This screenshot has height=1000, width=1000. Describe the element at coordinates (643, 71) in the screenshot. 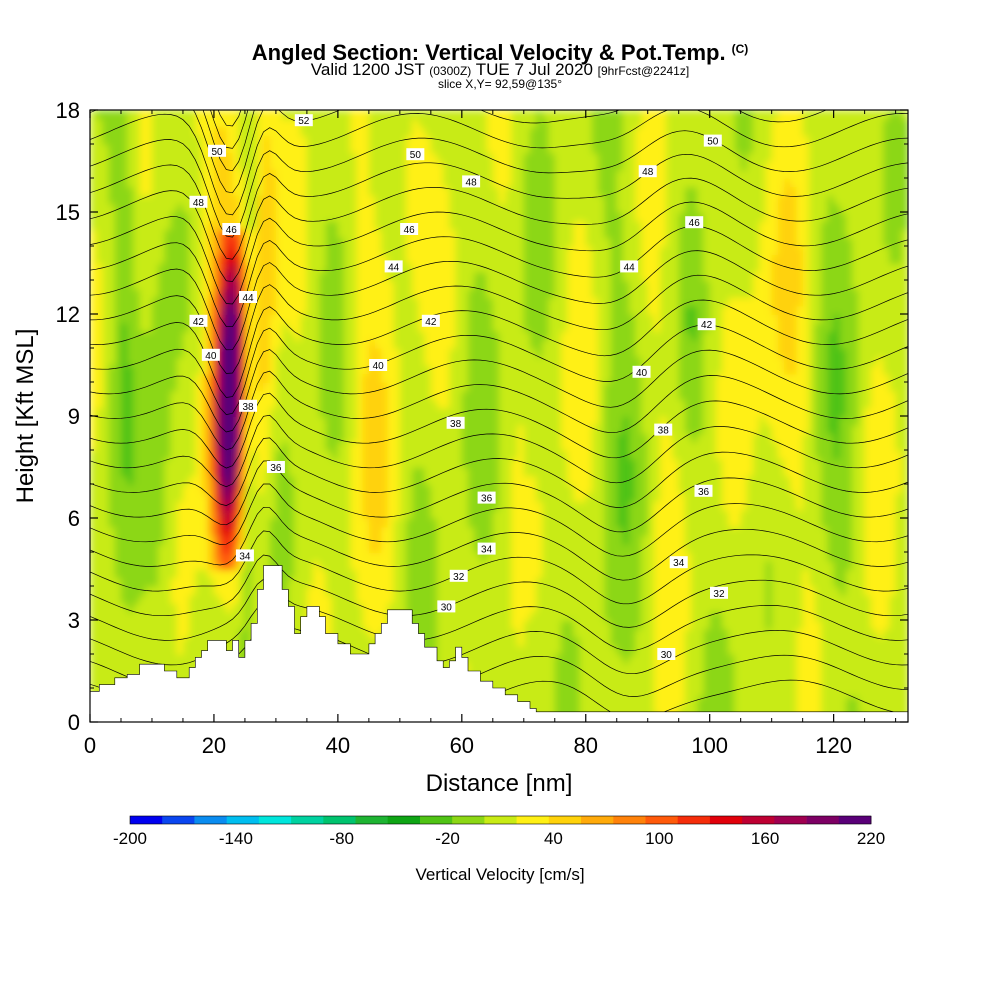

I see `forecast-info: [9hrFcst@2241z]` at that location.